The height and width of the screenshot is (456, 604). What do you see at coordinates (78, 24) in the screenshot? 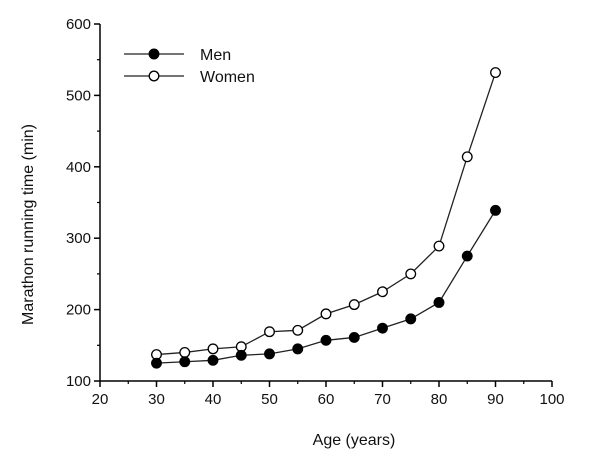
I see `y-tick-label: 600` at bounding box center [78, 24].